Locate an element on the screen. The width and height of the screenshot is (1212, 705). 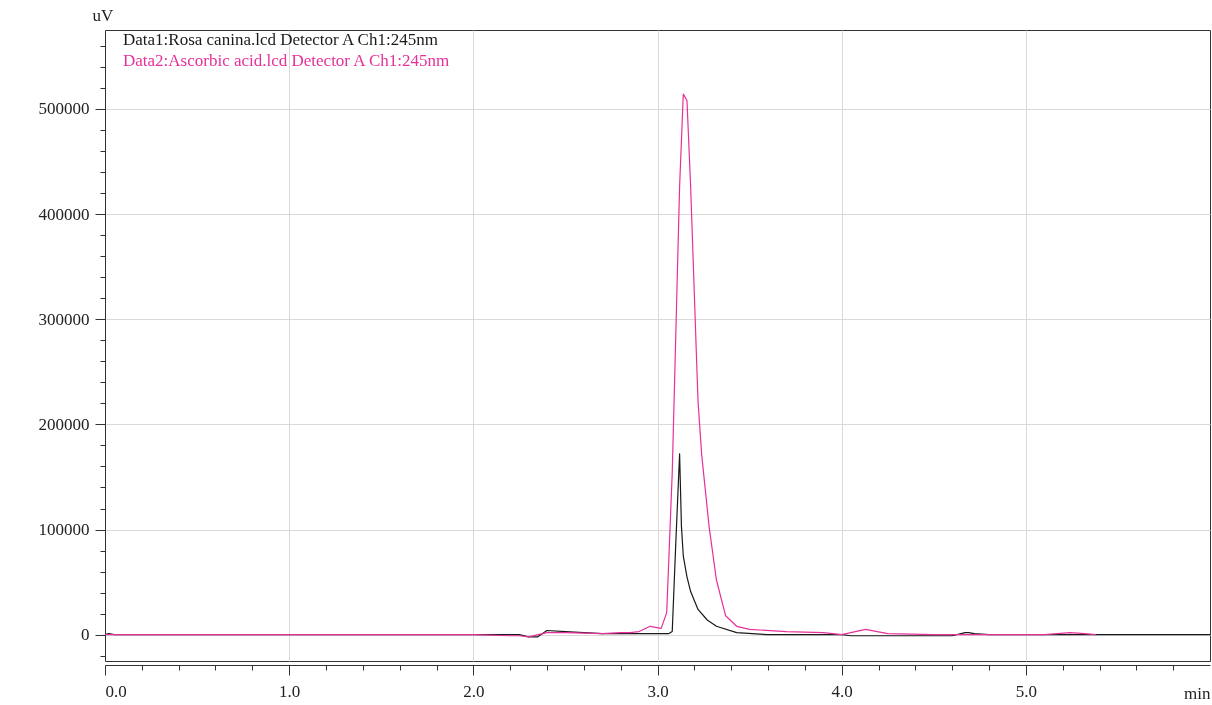
x-axis-title: min is located at coordinates (1197, 693).